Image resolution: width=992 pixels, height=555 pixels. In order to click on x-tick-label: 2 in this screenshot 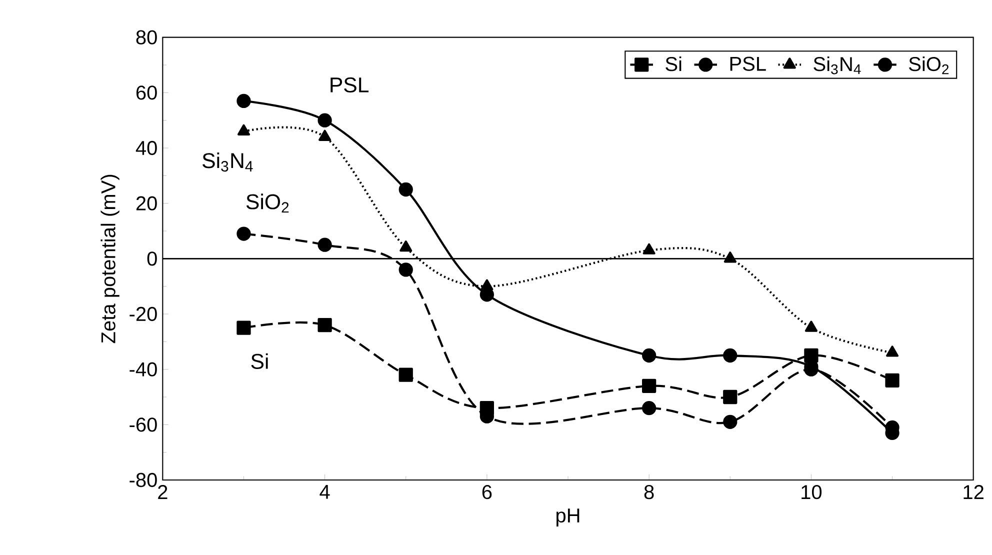, I will do `click(163, 492)`.